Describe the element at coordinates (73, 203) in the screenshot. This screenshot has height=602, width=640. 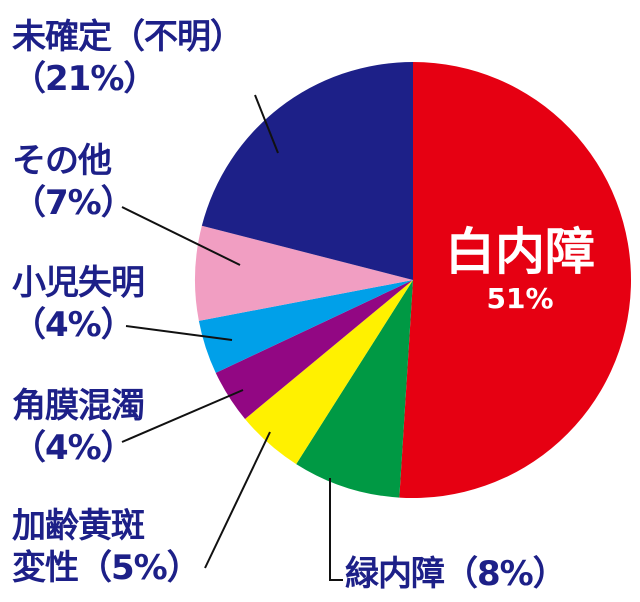
I see `value-label: （7%）` at that location.